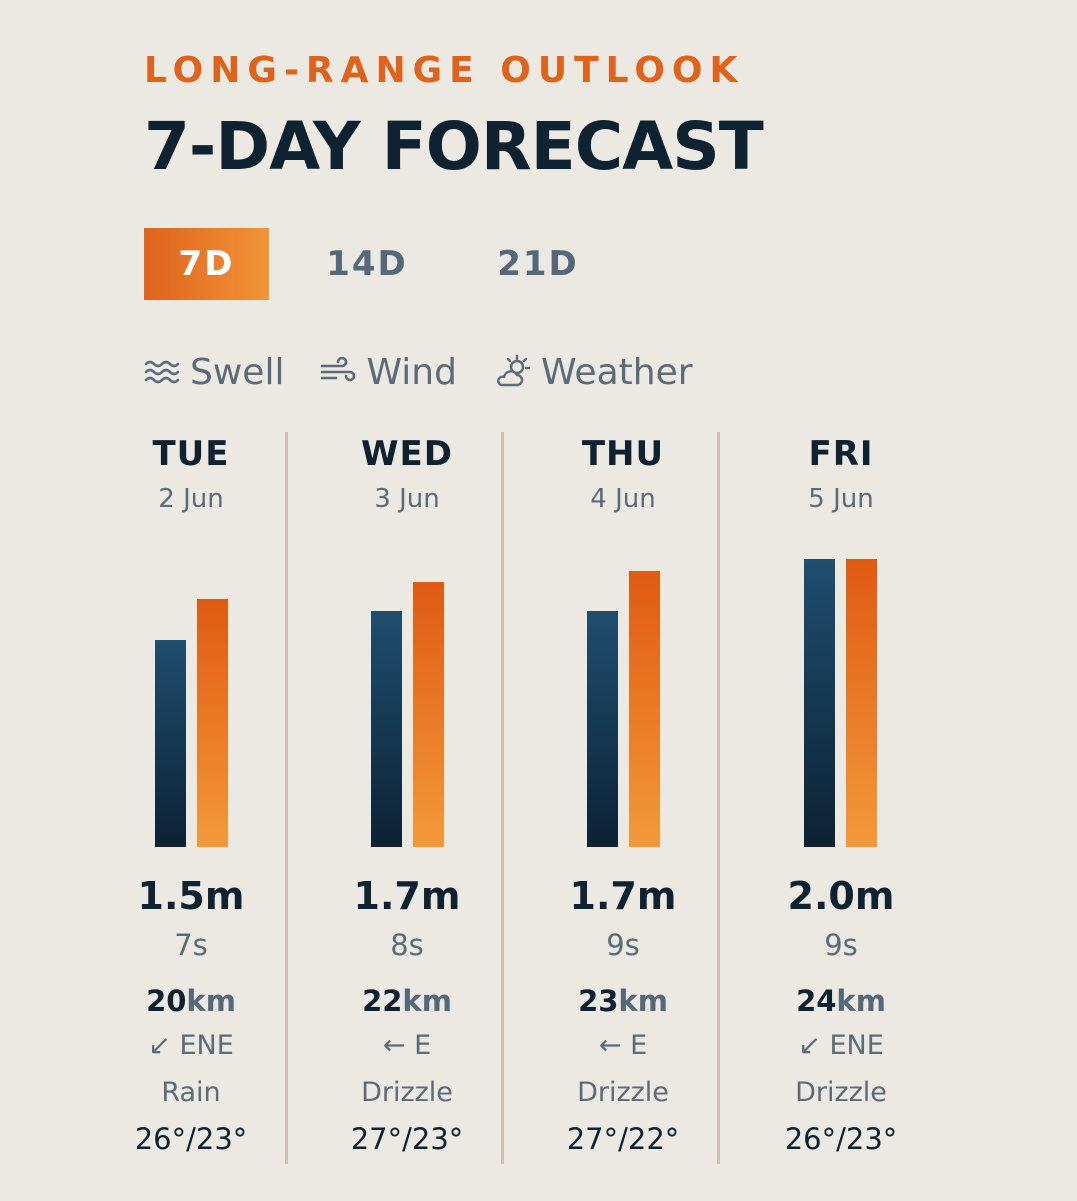  Describe the element at coordinates (191, 499) in the screenshot. I see `day-date: 2 Jun` at that location.